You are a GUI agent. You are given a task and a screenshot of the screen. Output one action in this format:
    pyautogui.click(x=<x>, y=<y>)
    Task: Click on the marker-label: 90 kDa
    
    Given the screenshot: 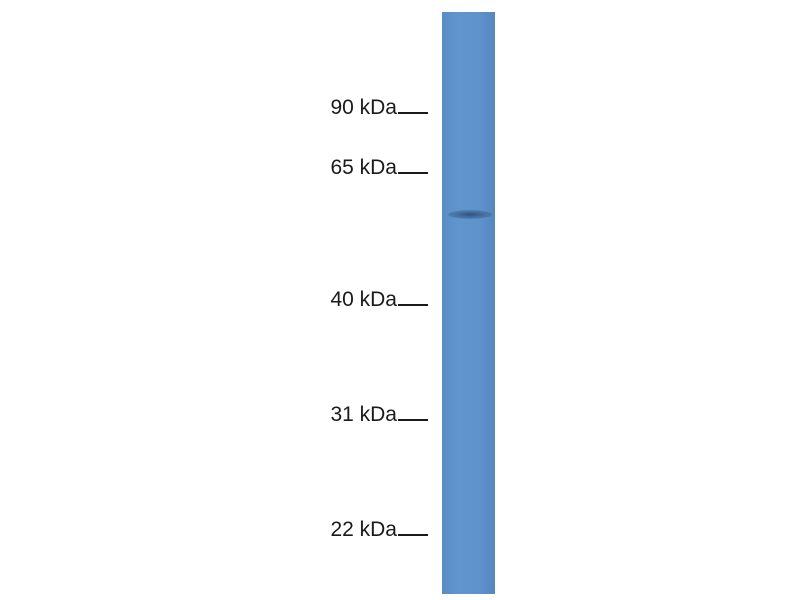 What is the action you would take?
    pyautogui.click(x=363, y=107)
    